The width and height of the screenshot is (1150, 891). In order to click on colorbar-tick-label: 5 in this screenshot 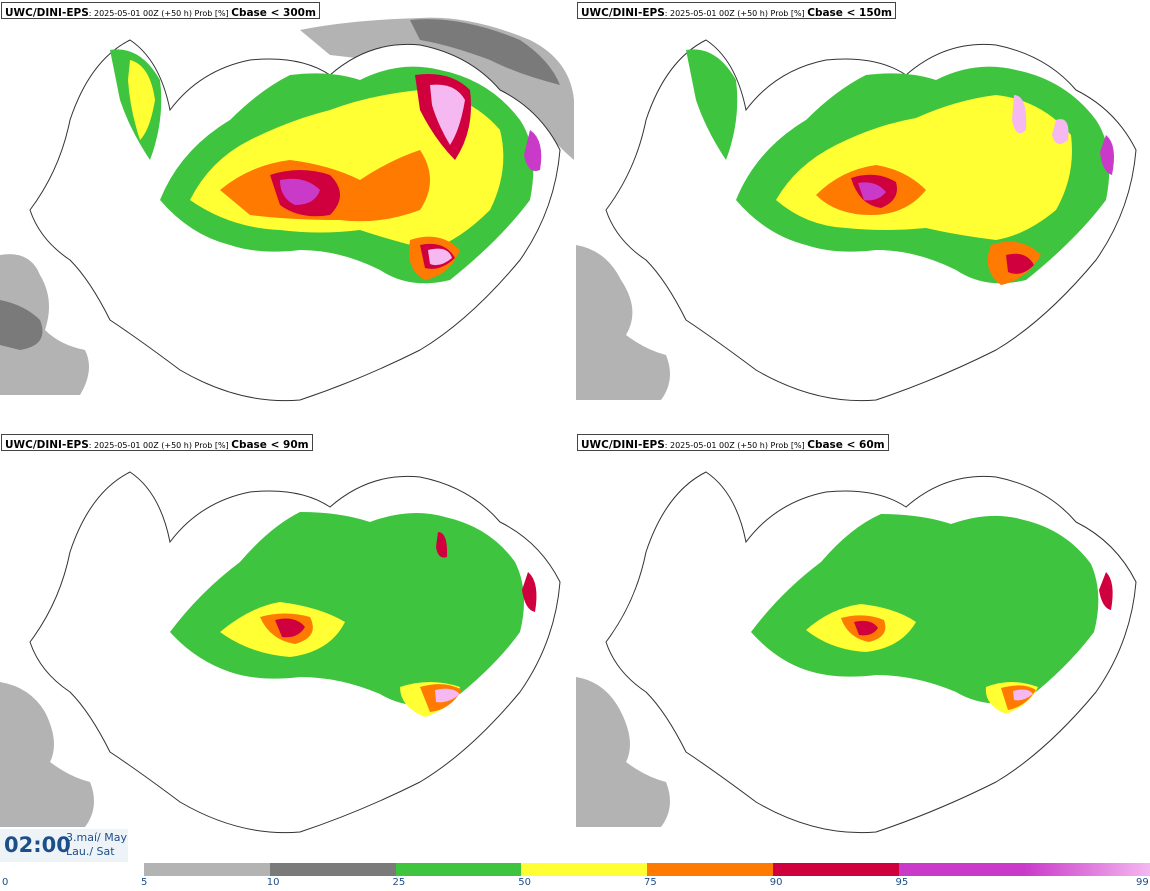, I will do `click(144, 882)`.